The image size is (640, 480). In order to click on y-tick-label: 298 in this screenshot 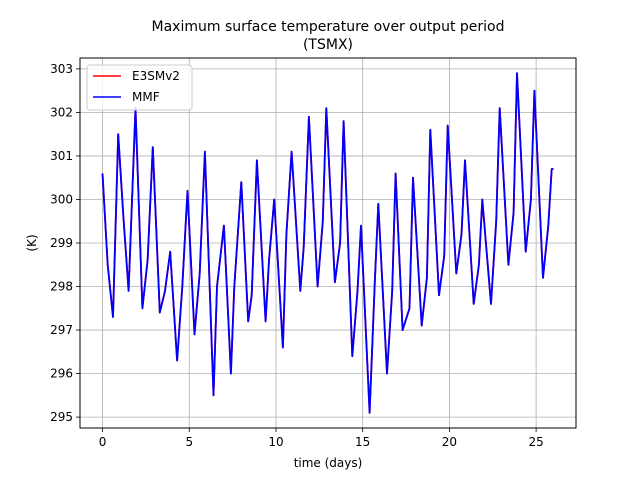, I will do `click(61, 287)`.